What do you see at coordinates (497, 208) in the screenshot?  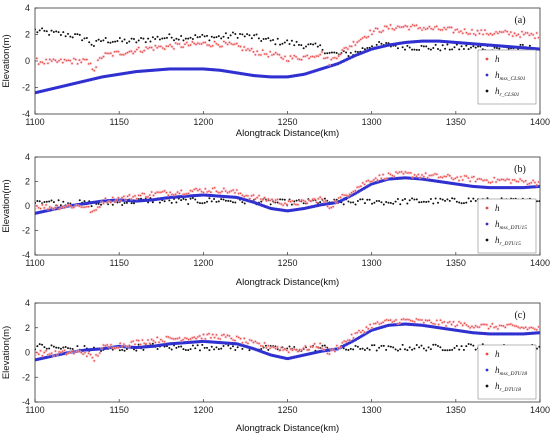 I see `legend-entry: h` at bounding box center [497, 208].